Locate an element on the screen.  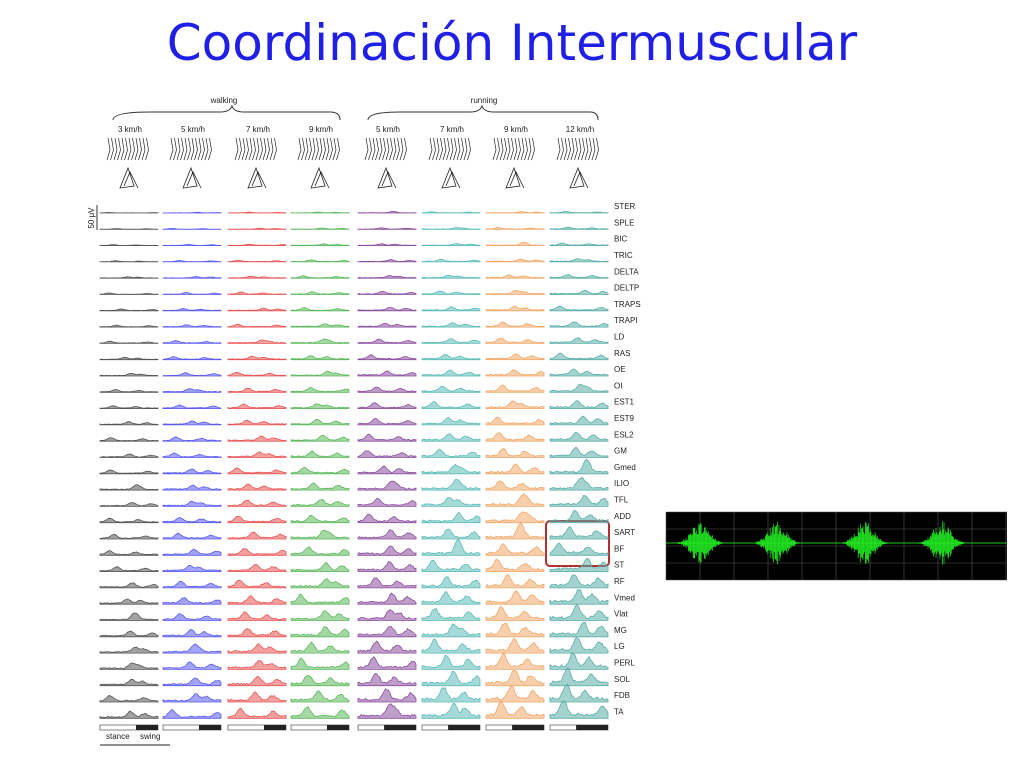
muscle-label: TA is located at coordinates (619, 711).